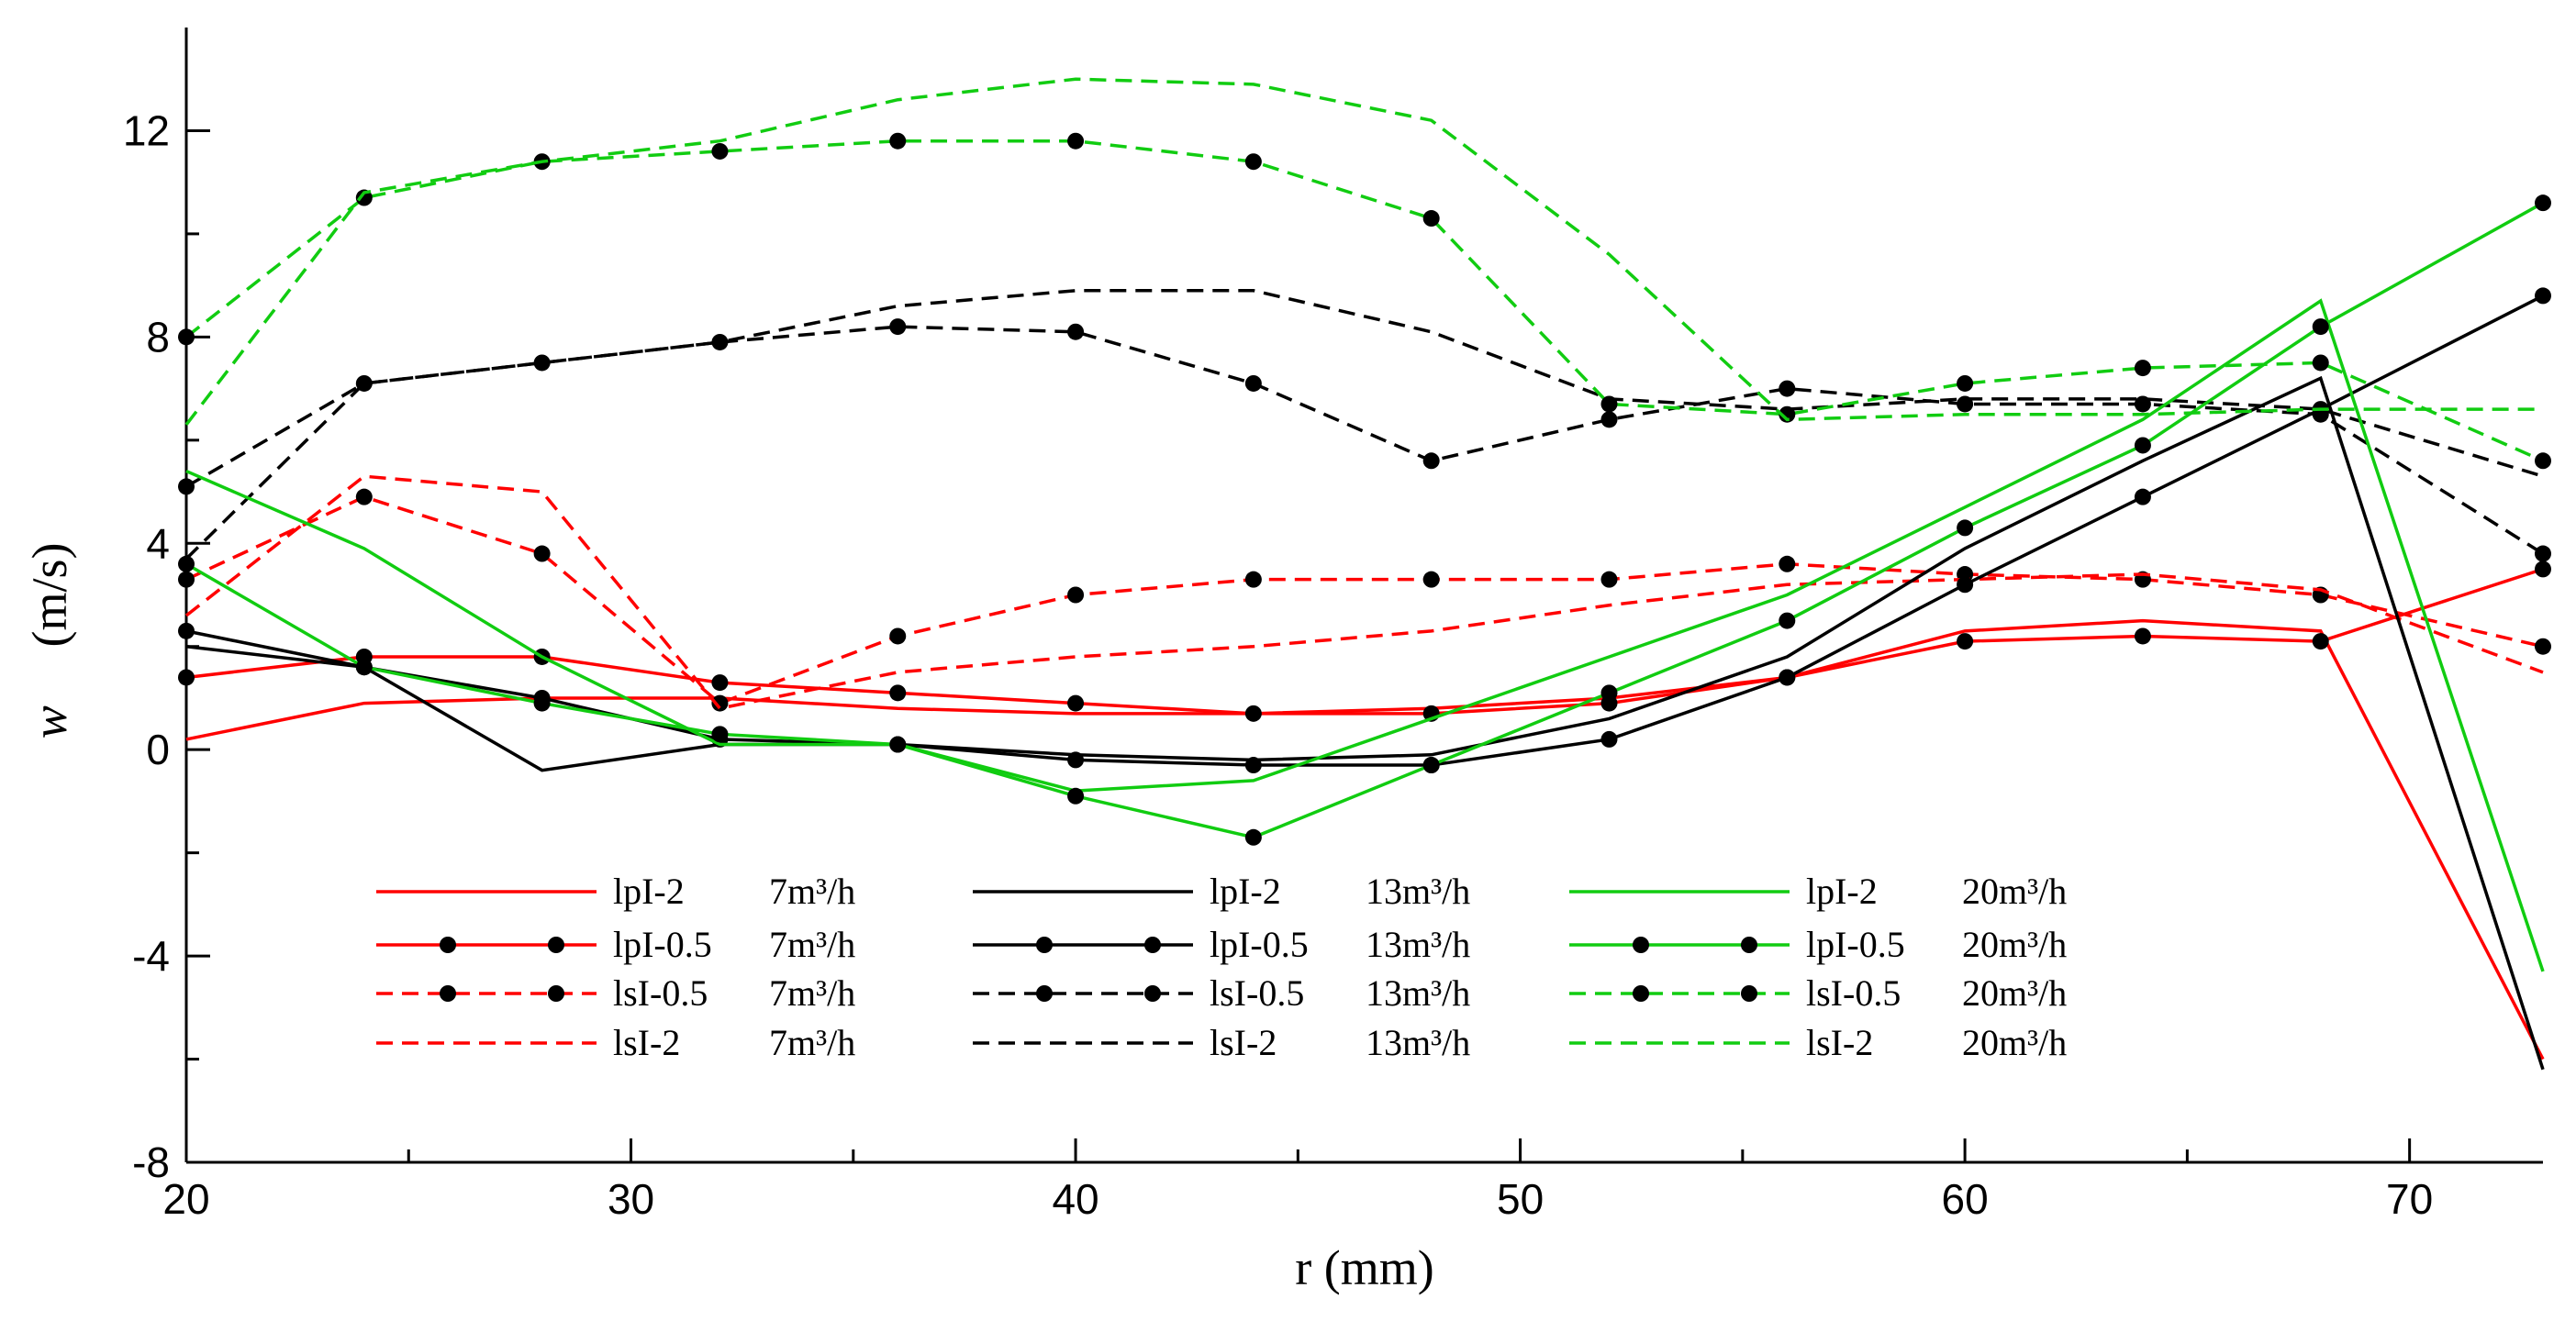  I want to click on y-axis-unit: (m/s), so click(49, 595).